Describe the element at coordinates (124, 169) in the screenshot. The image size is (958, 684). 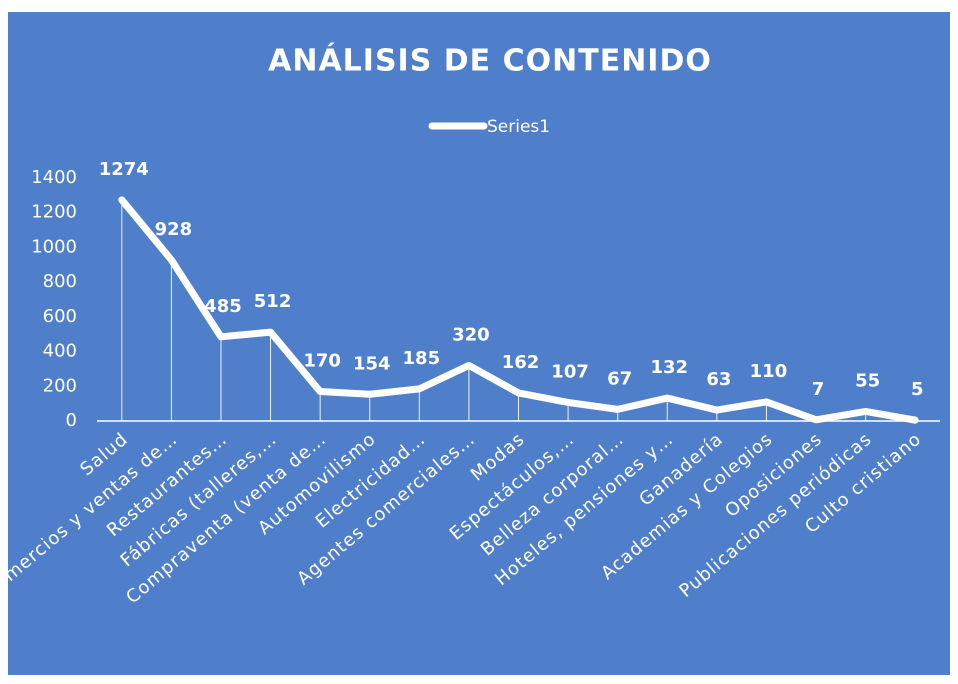
I see `data-label: 1274` at that location.